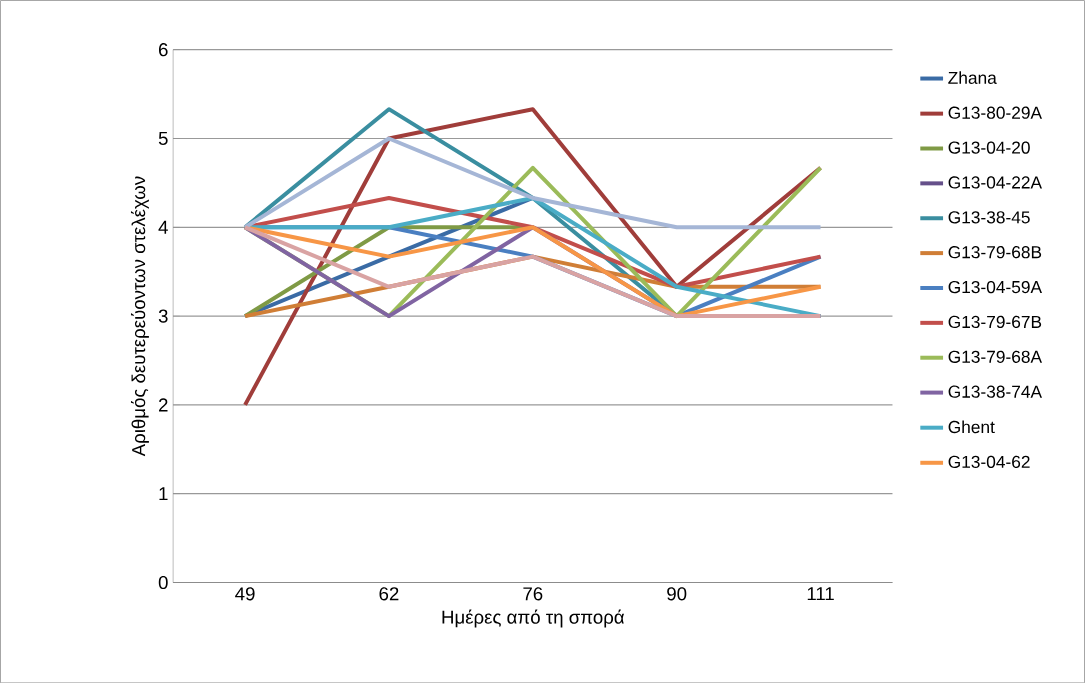  Describe the element at coordinates (995, 391) in the screenshot. I see `legend-label: G13-38-74A` at that location.